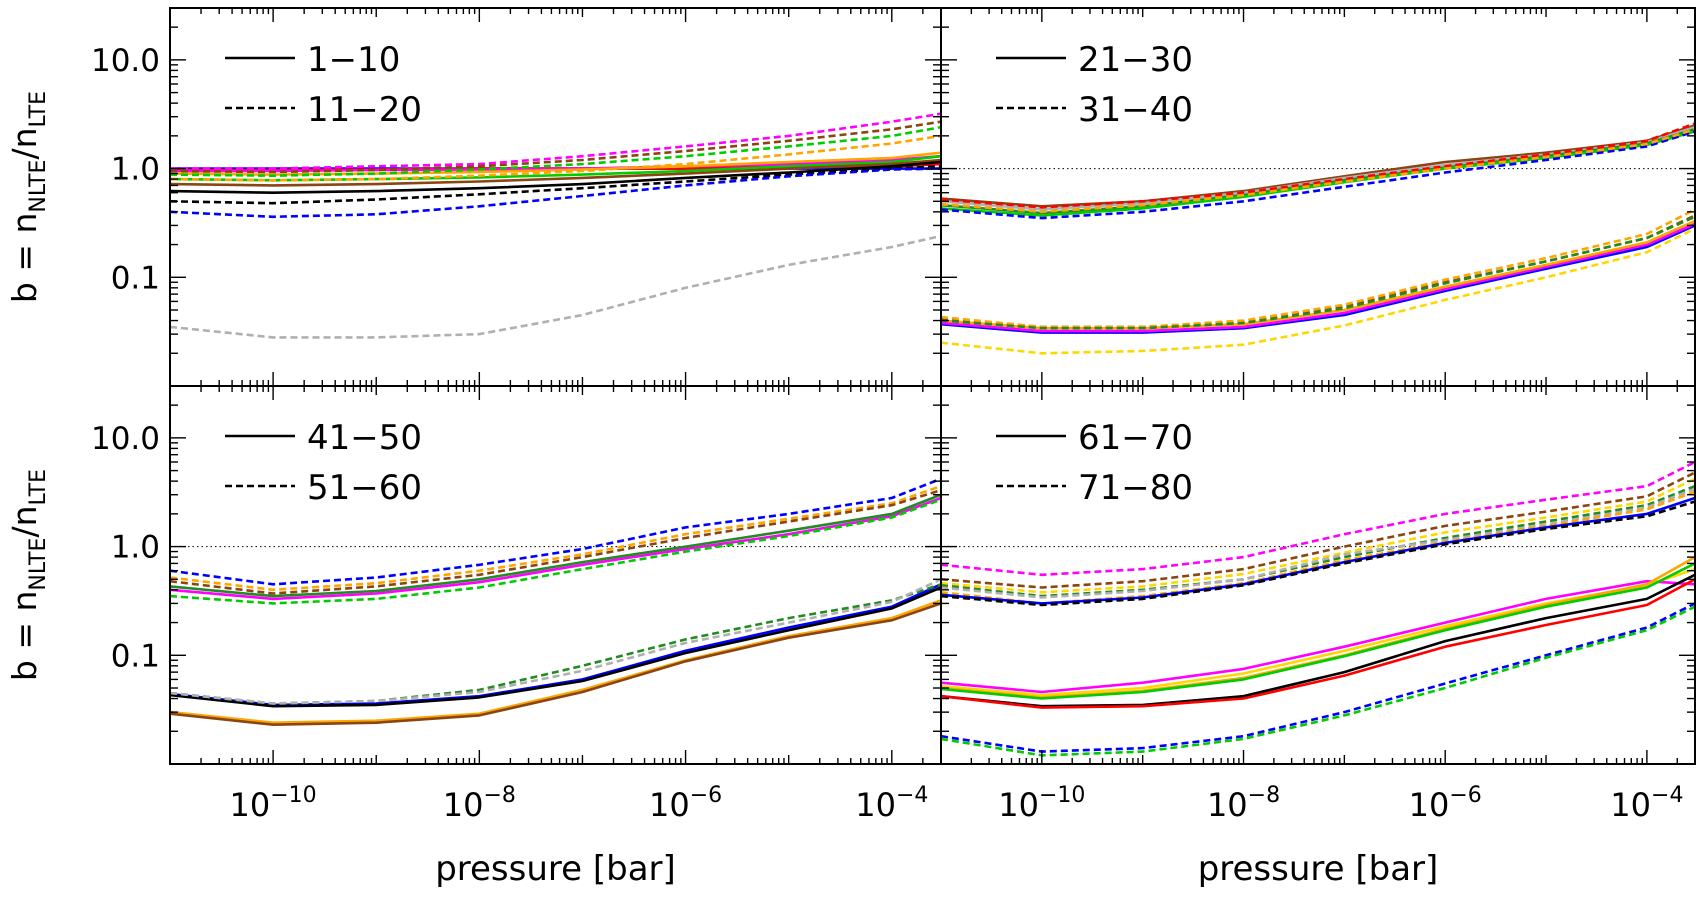  I want to click on legend-label: 41−50, so click(364, 438).